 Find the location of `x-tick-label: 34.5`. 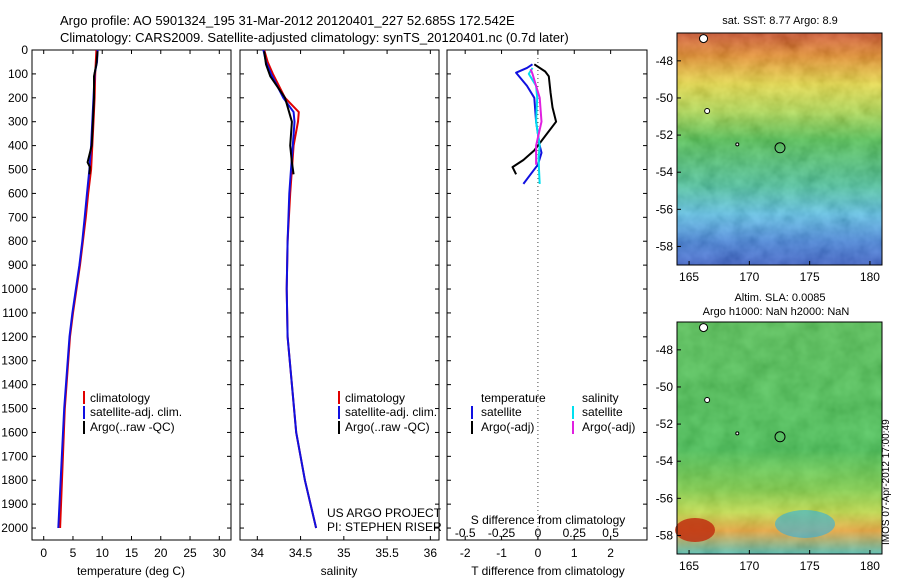

x-tick-label: 34.5 is located at coordinates (301, 553).